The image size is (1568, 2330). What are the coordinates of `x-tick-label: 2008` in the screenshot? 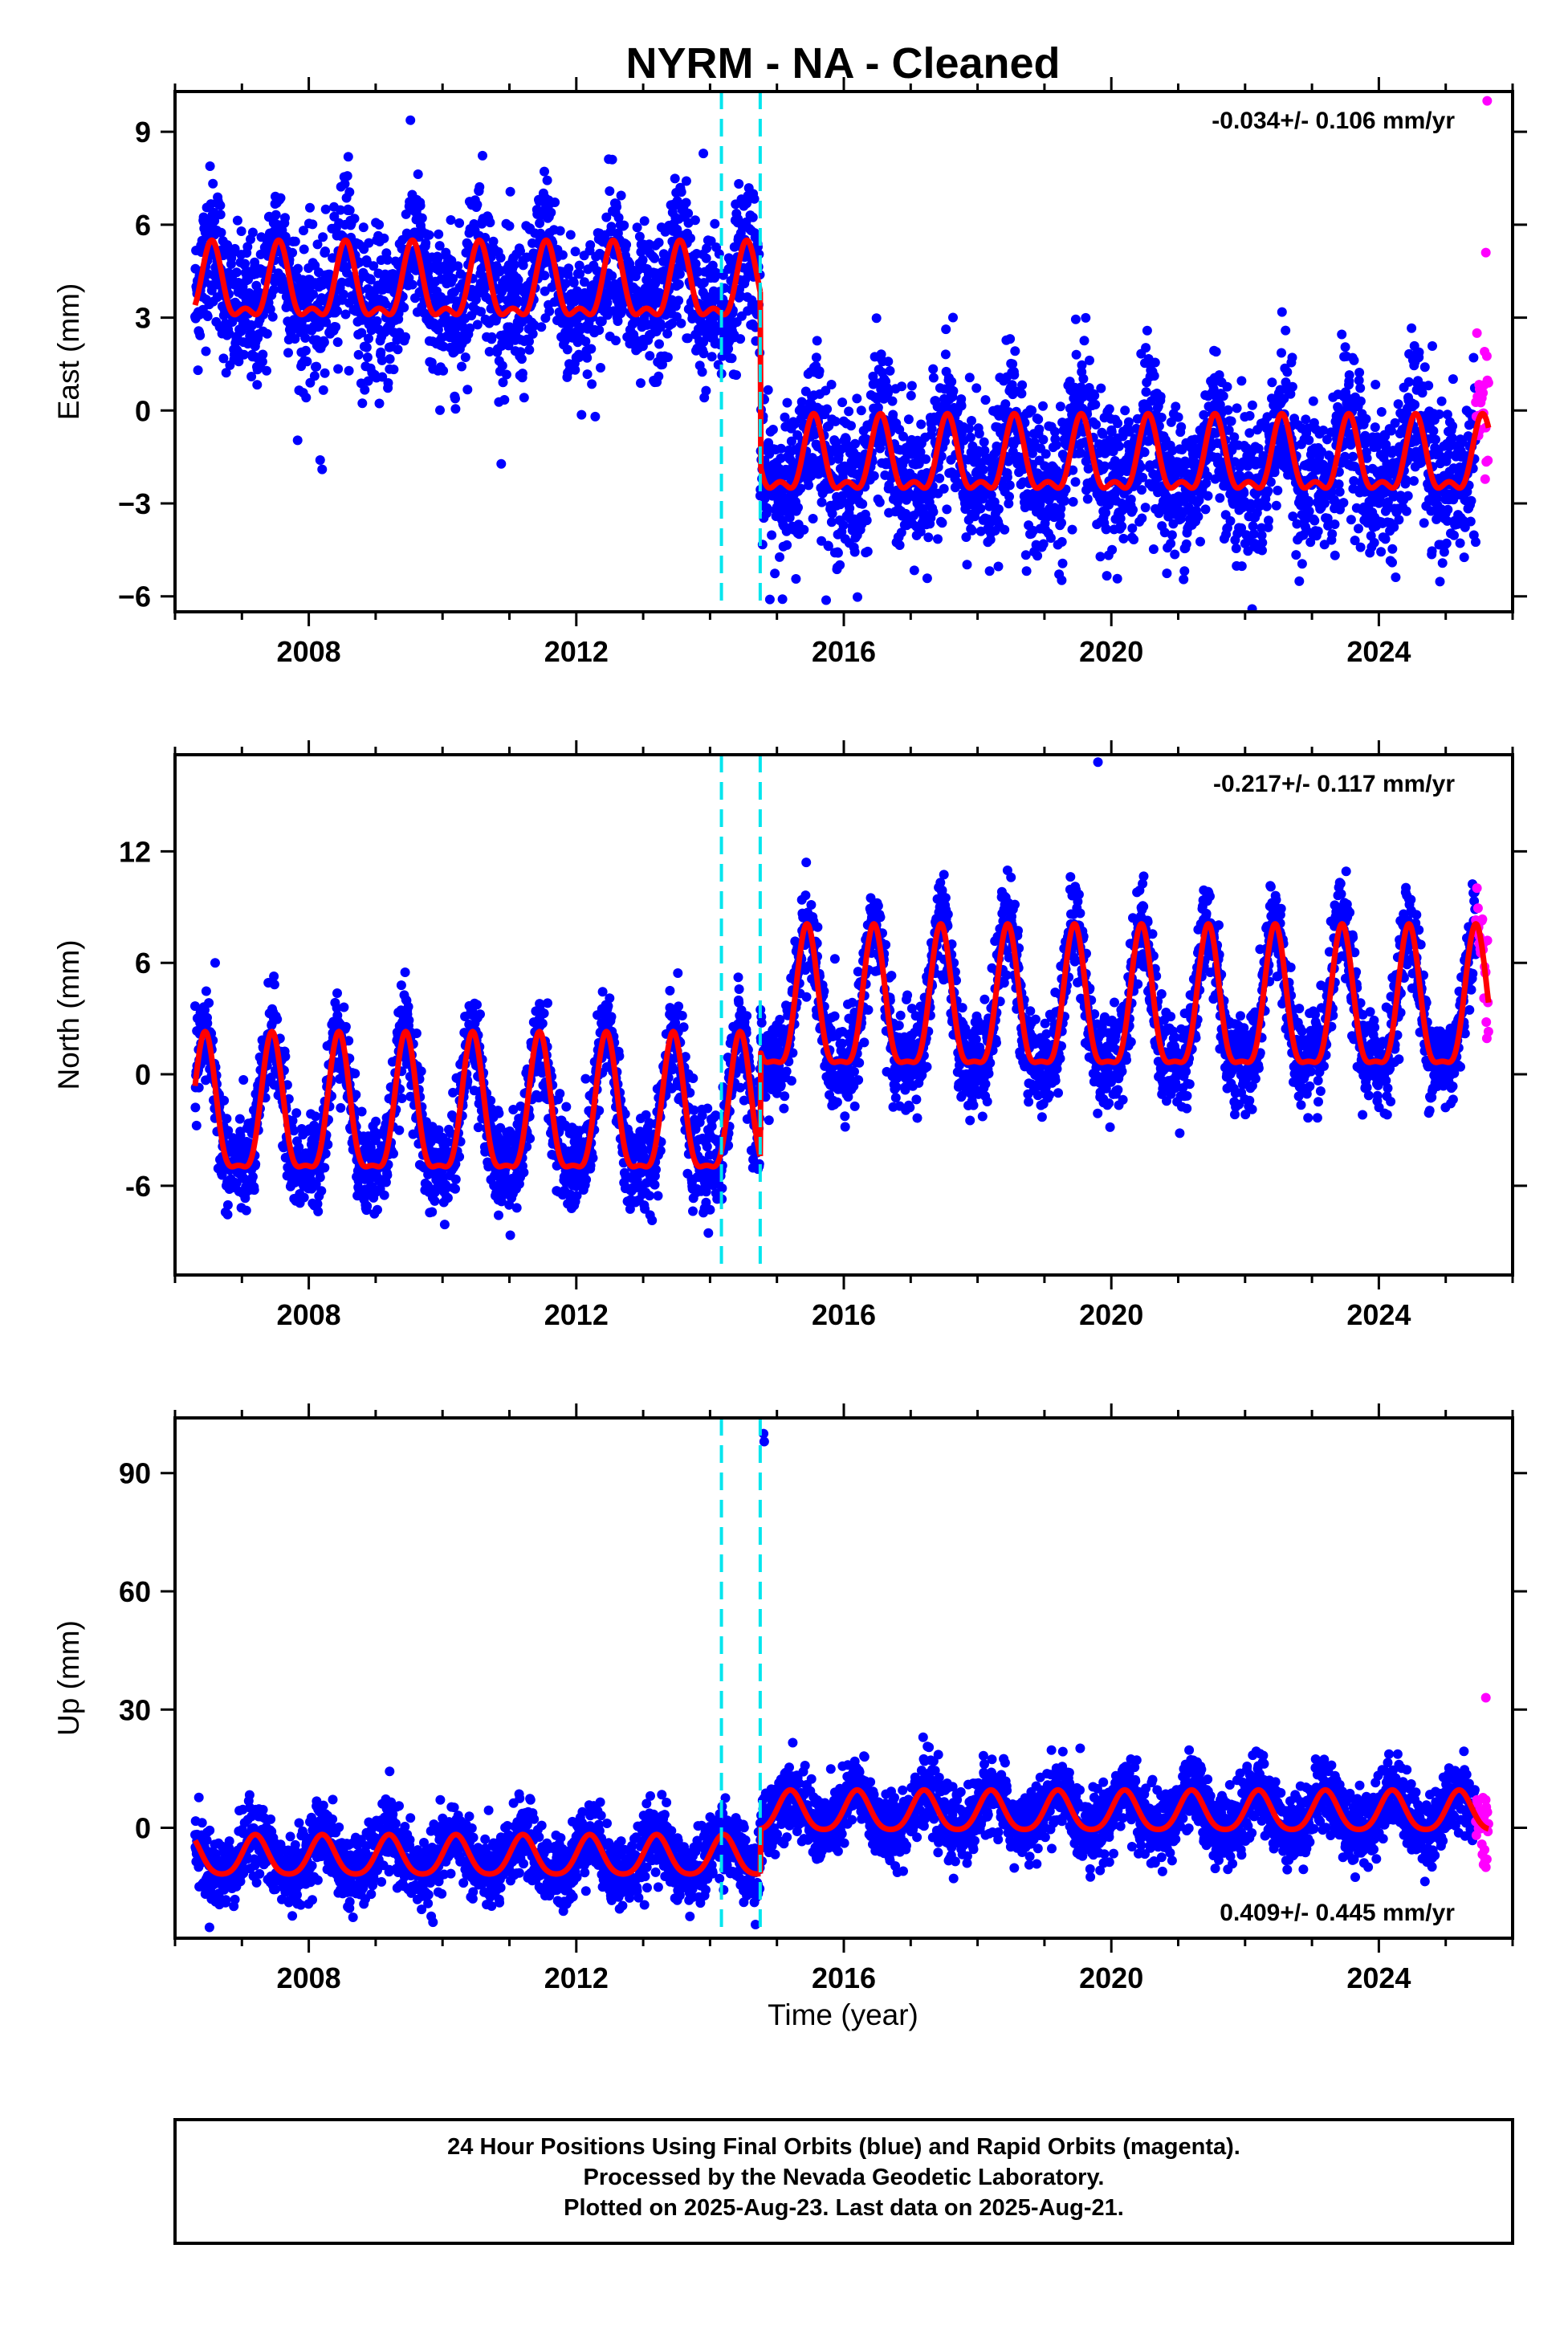 It's located at (309, 651).